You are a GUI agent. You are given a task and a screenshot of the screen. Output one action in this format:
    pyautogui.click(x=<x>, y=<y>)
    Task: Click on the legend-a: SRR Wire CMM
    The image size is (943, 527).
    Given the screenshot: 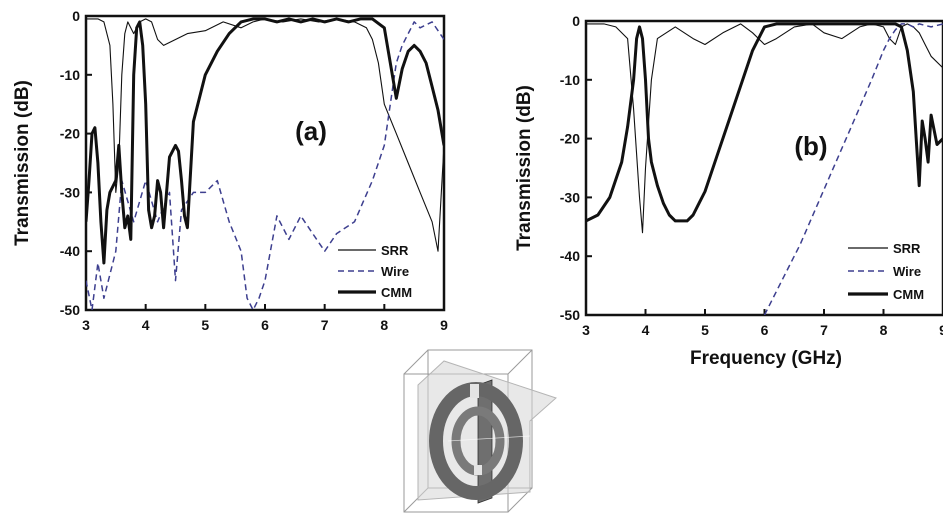 What is the action you would take?
    pyautogui.click(x=375, y=271)
    